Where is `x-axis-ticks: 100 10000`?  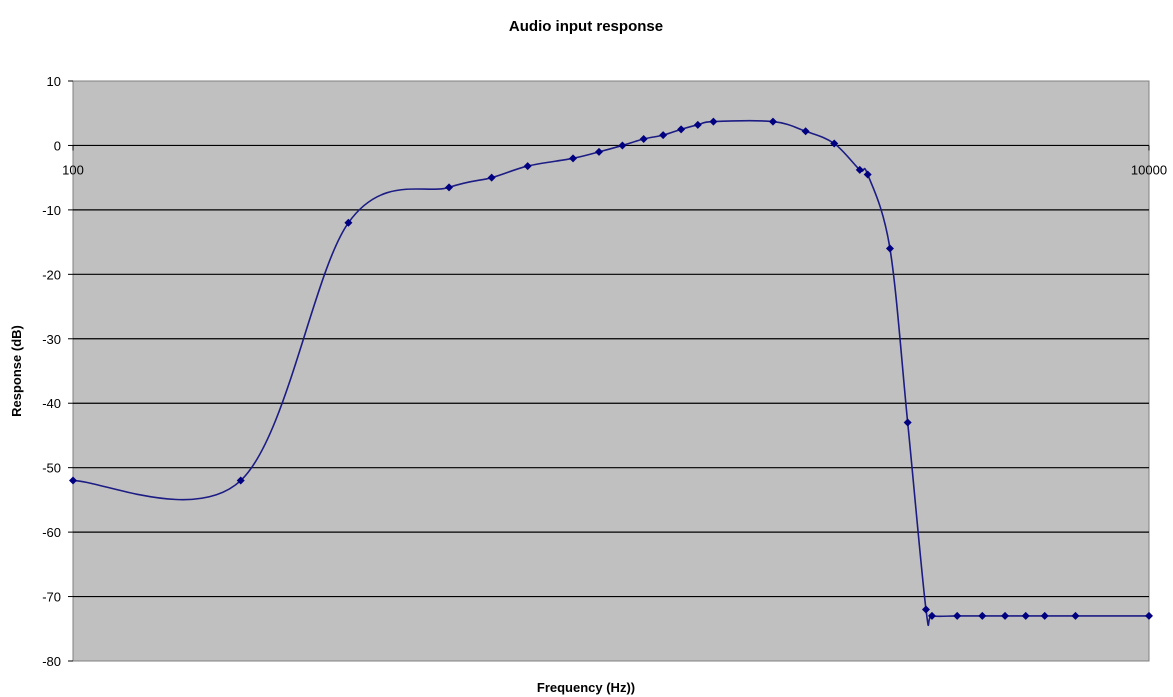
x-axis-ticks: 100 10000 is located at coordinates (614, 161).